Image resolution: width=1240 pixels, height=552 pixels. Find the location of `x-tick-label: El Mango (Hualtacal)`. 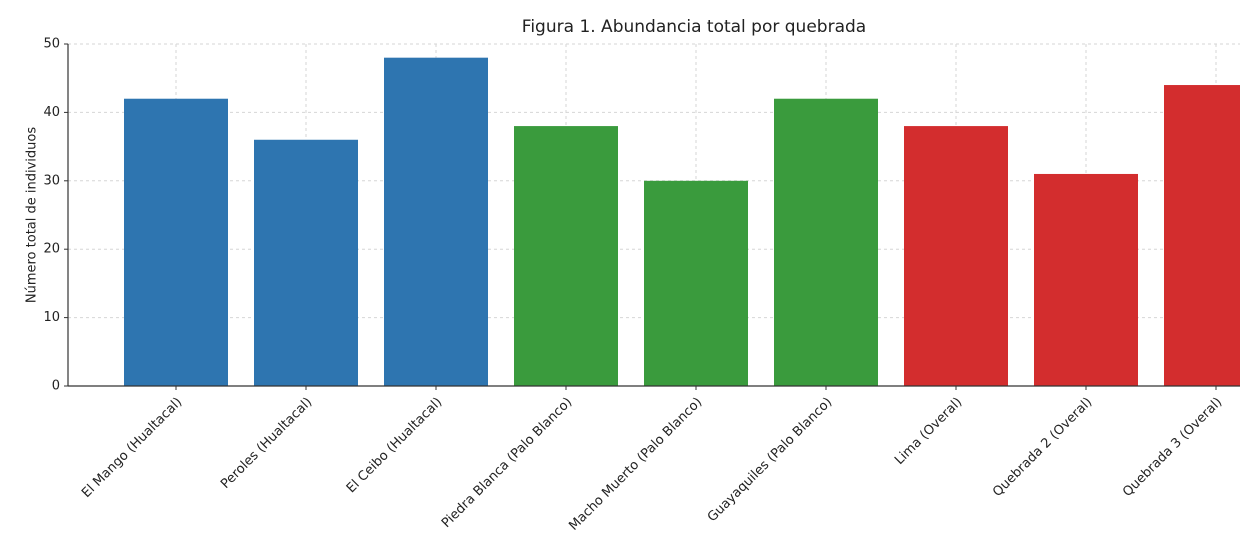

x-tick-label: El Mango (Hualtacal) is located at coordinates (132, 448).